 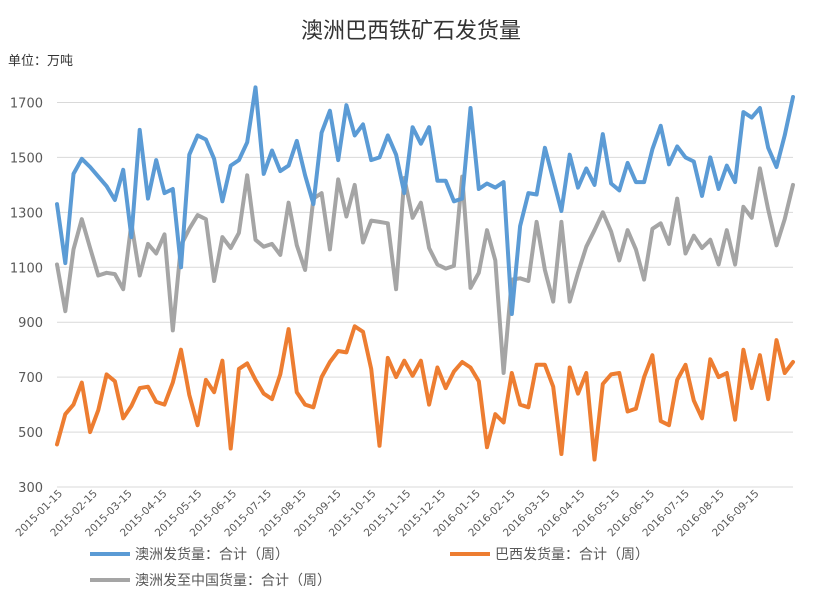 What do you see at coordinates (30, 378) in the screenshot?
I see `y-tick-label: 700` at bounding box center [30, 378].